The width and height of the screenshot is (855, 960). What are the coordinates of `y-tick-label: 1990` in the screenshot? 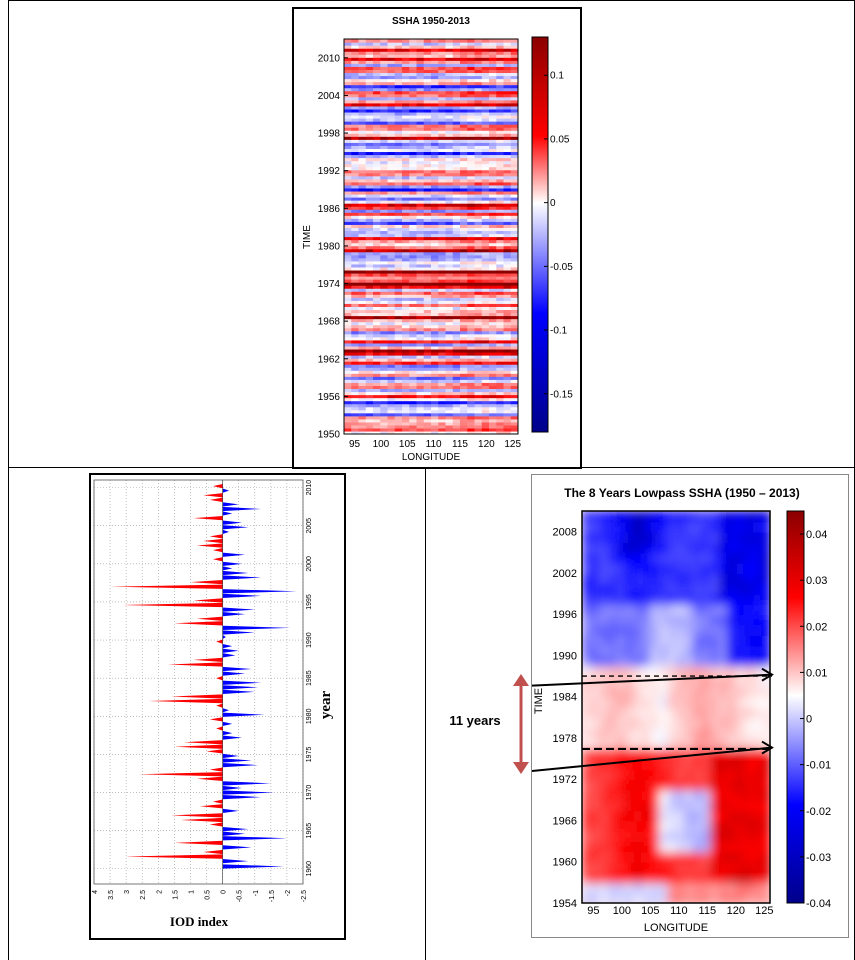 It's located at (309, 640).